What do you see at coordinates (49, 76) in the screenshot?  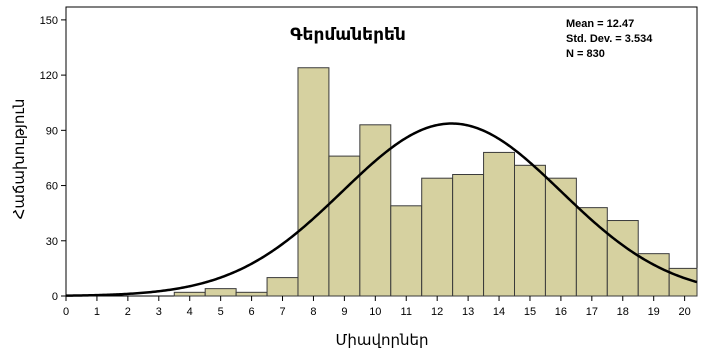 I see `y-tick-label-4: 120` at bounding box center [49, 76].